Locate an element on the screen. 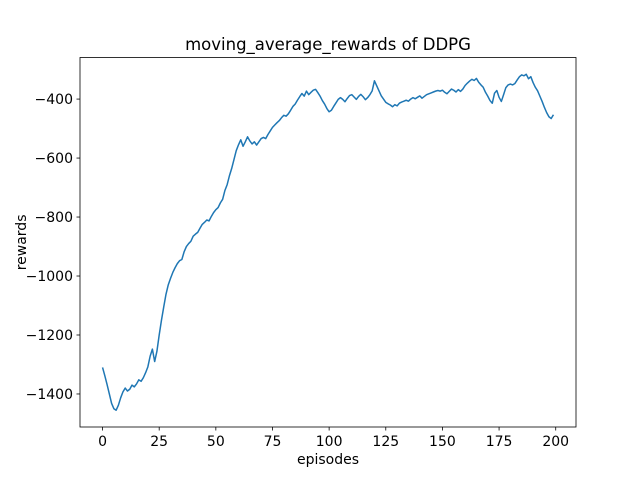 The image size is (640, 480). chart-title: moving_average_rewards of DDPG is located at coordinates (328, 45).